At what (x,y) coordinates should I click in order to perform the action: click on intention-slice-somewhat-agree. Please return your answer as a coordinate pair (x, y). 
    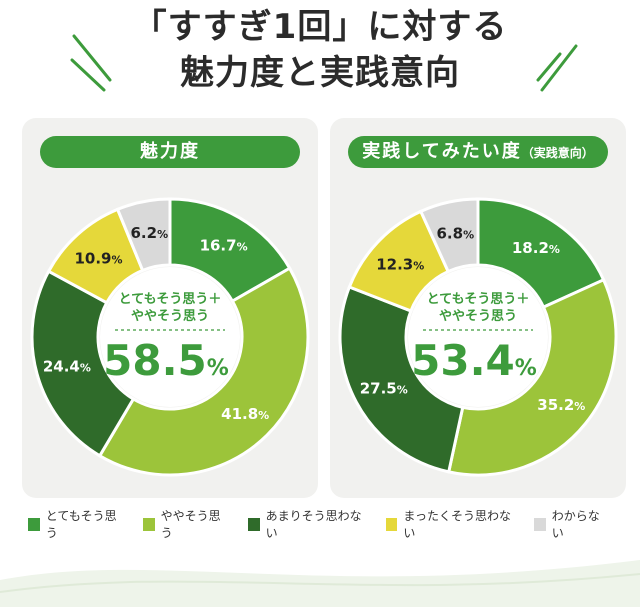
    Looking at the image, I should click on (532, 377).